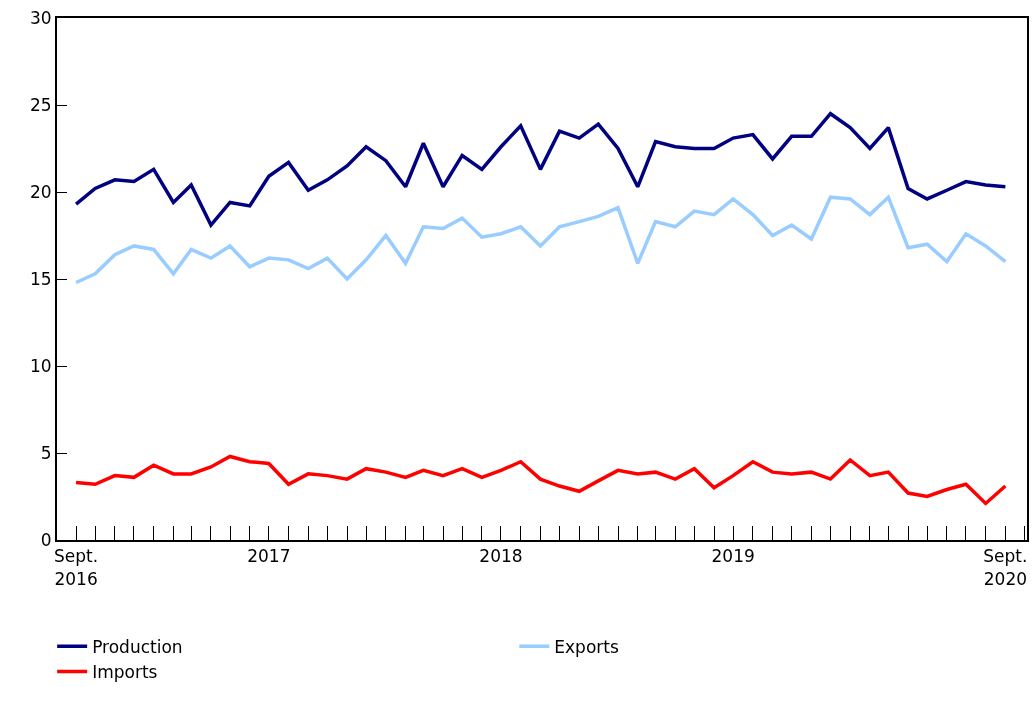 The height and width of the screenshot is (708, 1034). Describe the element at coordinates (1005, 567) in the screenshot. I see `x-tick-label: Sept. 2020` at that location.